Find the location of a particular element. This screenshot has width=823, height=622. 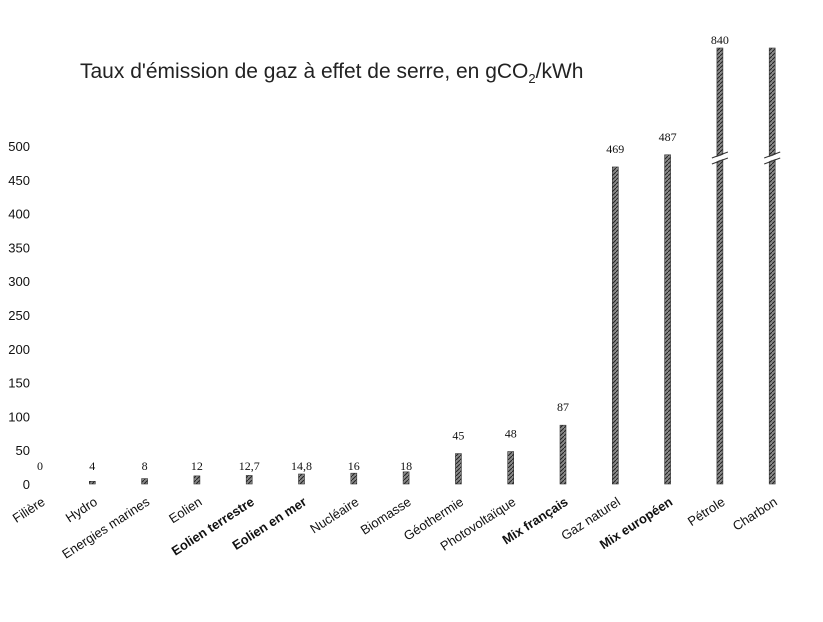

value-label: 840 is located at coordinates (720, 40).